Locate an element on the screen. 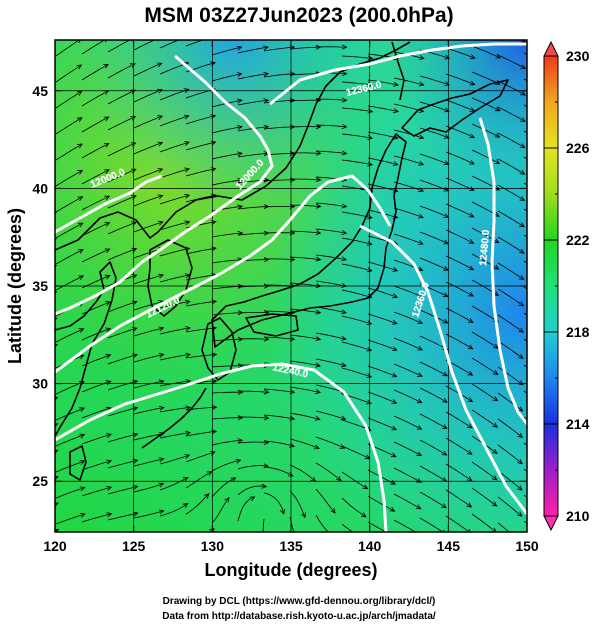  colorbar-min-arrow is located at coordinates (551, 523).